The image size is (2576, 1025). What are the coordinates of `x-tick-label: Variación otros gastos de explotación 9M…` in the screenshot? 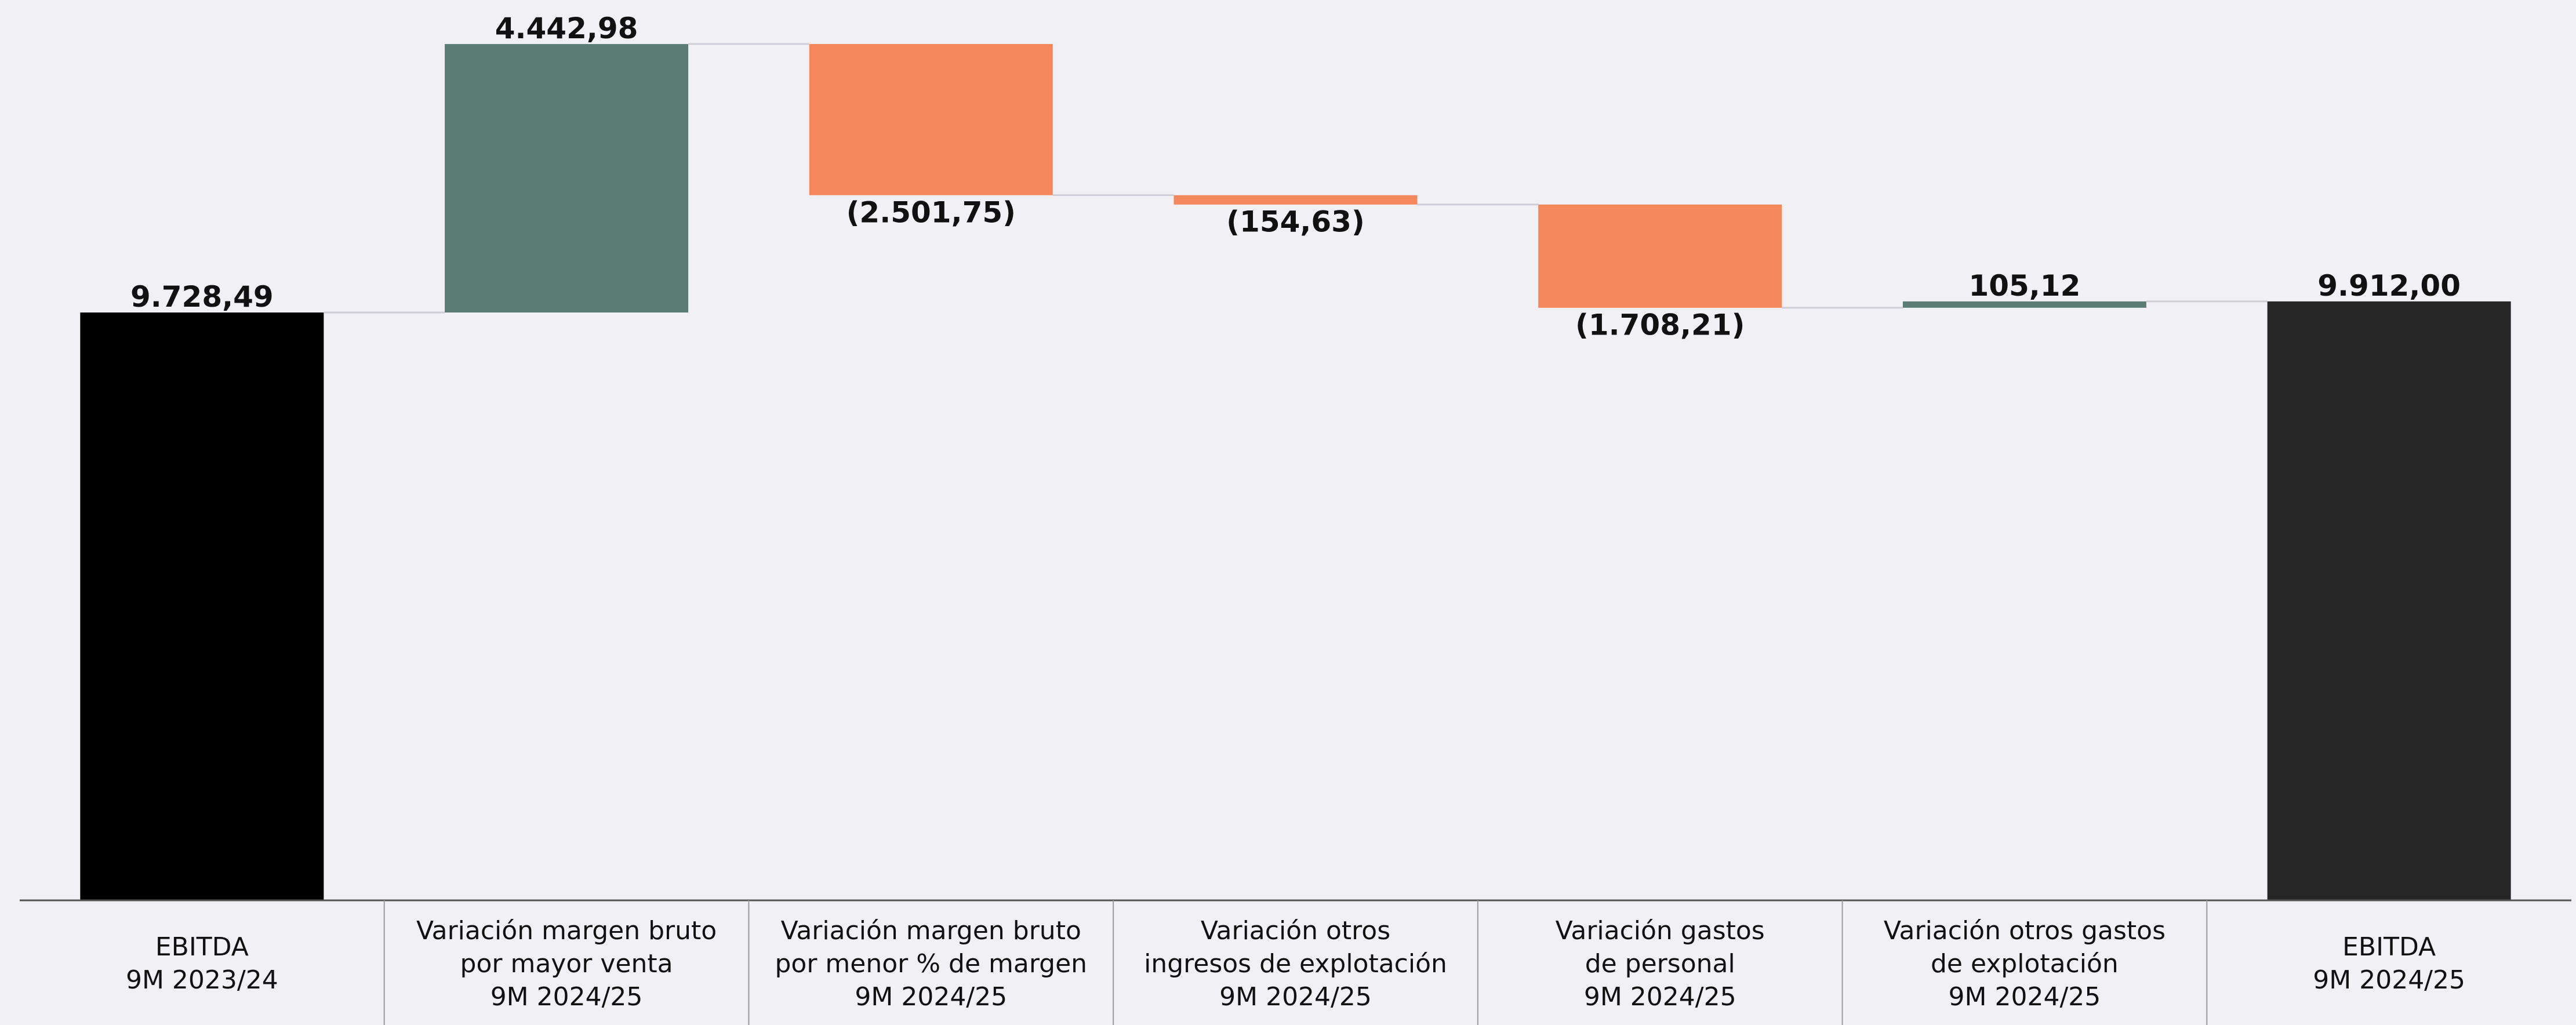 It's located at (2024, 964).